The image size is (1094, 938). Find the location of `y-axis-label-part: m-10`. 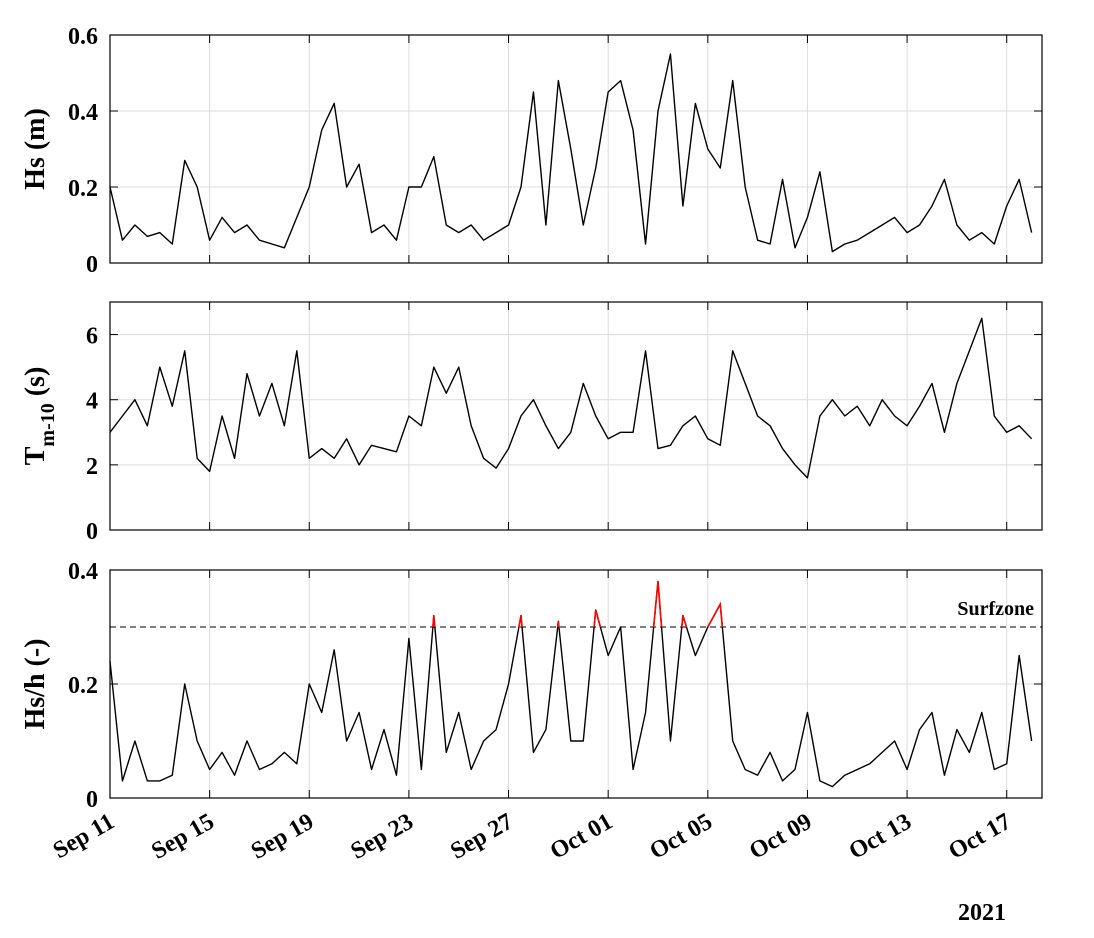

y-axis-label-part: m-10 is located at coordinates (48, 424).